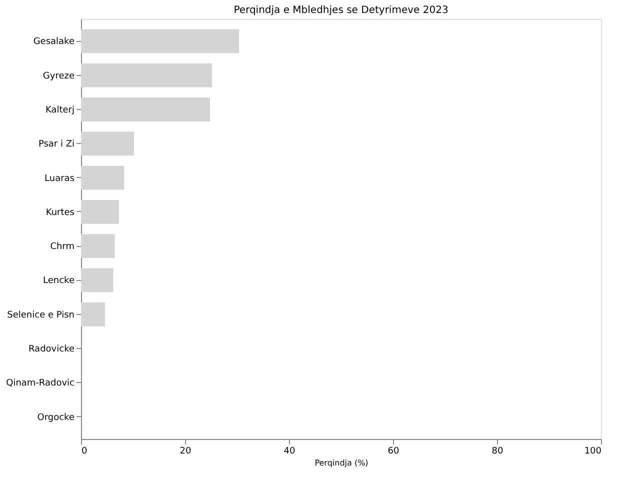  Describe the element at coordinates (498, 451) in the screenshot. I see `x-tick-label: 80` at that location.